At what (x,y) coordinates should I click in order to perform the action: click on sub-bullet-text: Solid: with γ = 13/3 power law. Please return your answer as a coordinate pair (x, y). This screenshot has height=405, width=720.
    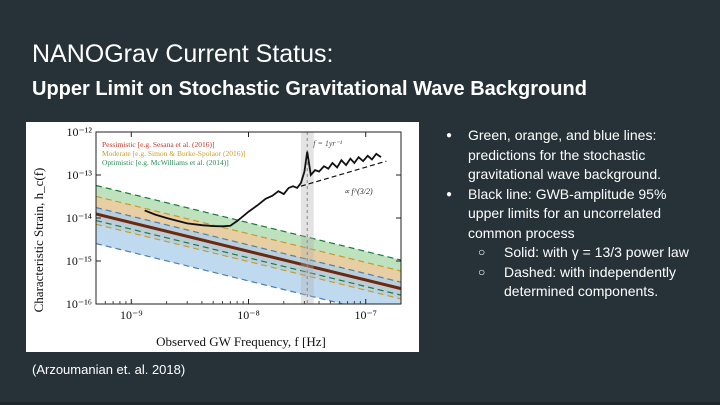
    Looking at the image, I should click on (596, 252).